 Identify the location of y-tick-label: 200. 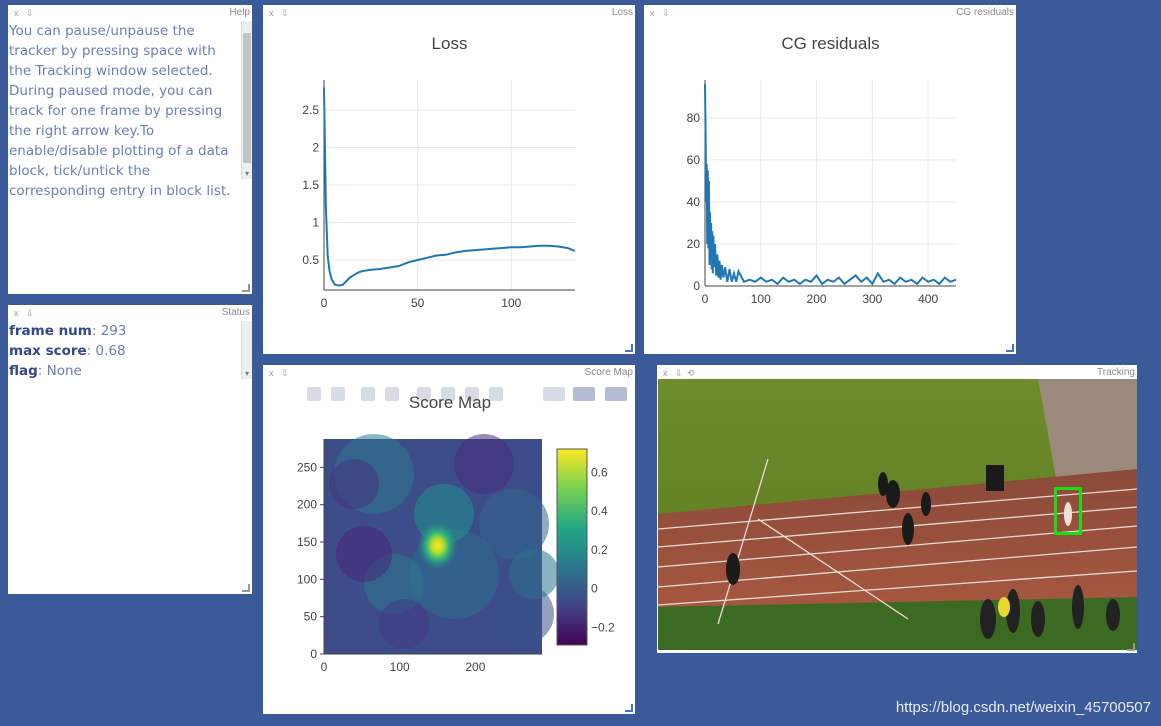
(307, 505).